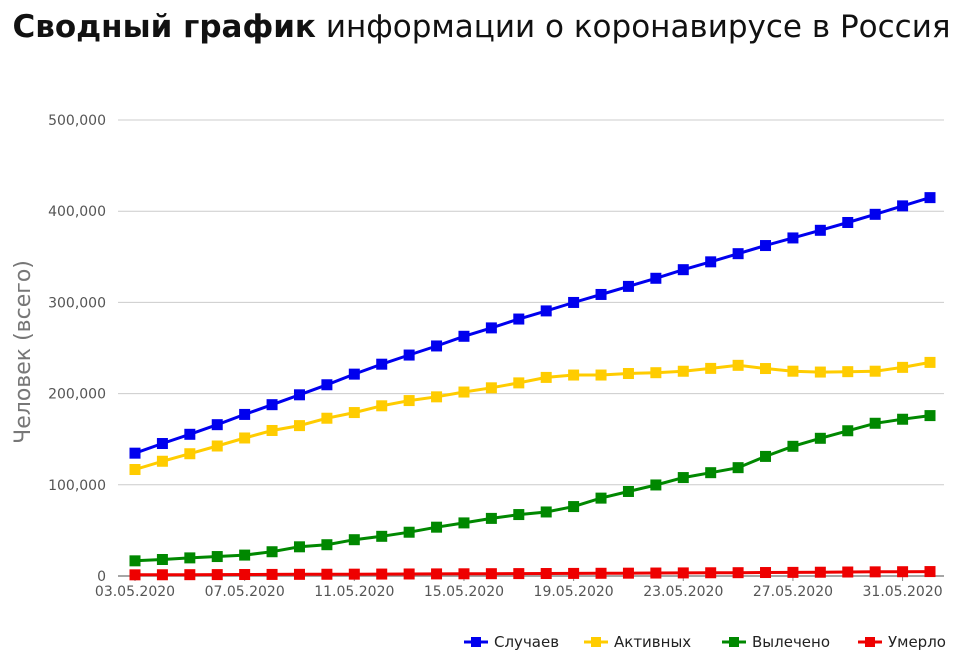 The height and width of the screenshot is (656, 963). I want to click on legend: Случаев Активных Вылечено Умерло, so click(705, 642).